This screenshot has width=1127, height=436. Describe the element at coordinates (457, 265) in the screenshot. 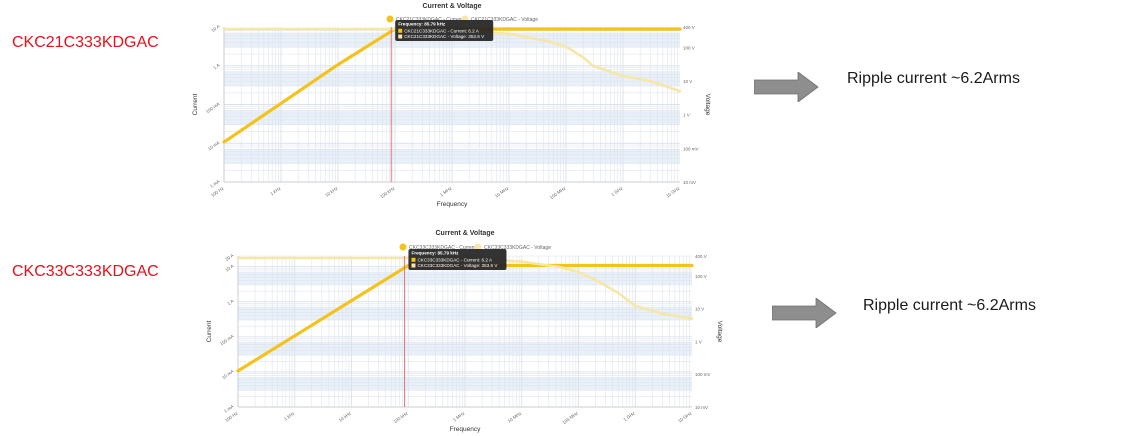

I see `tooltip-voltage: CKC33C333KDGAC - Voltage: 353.6 V` at that location.